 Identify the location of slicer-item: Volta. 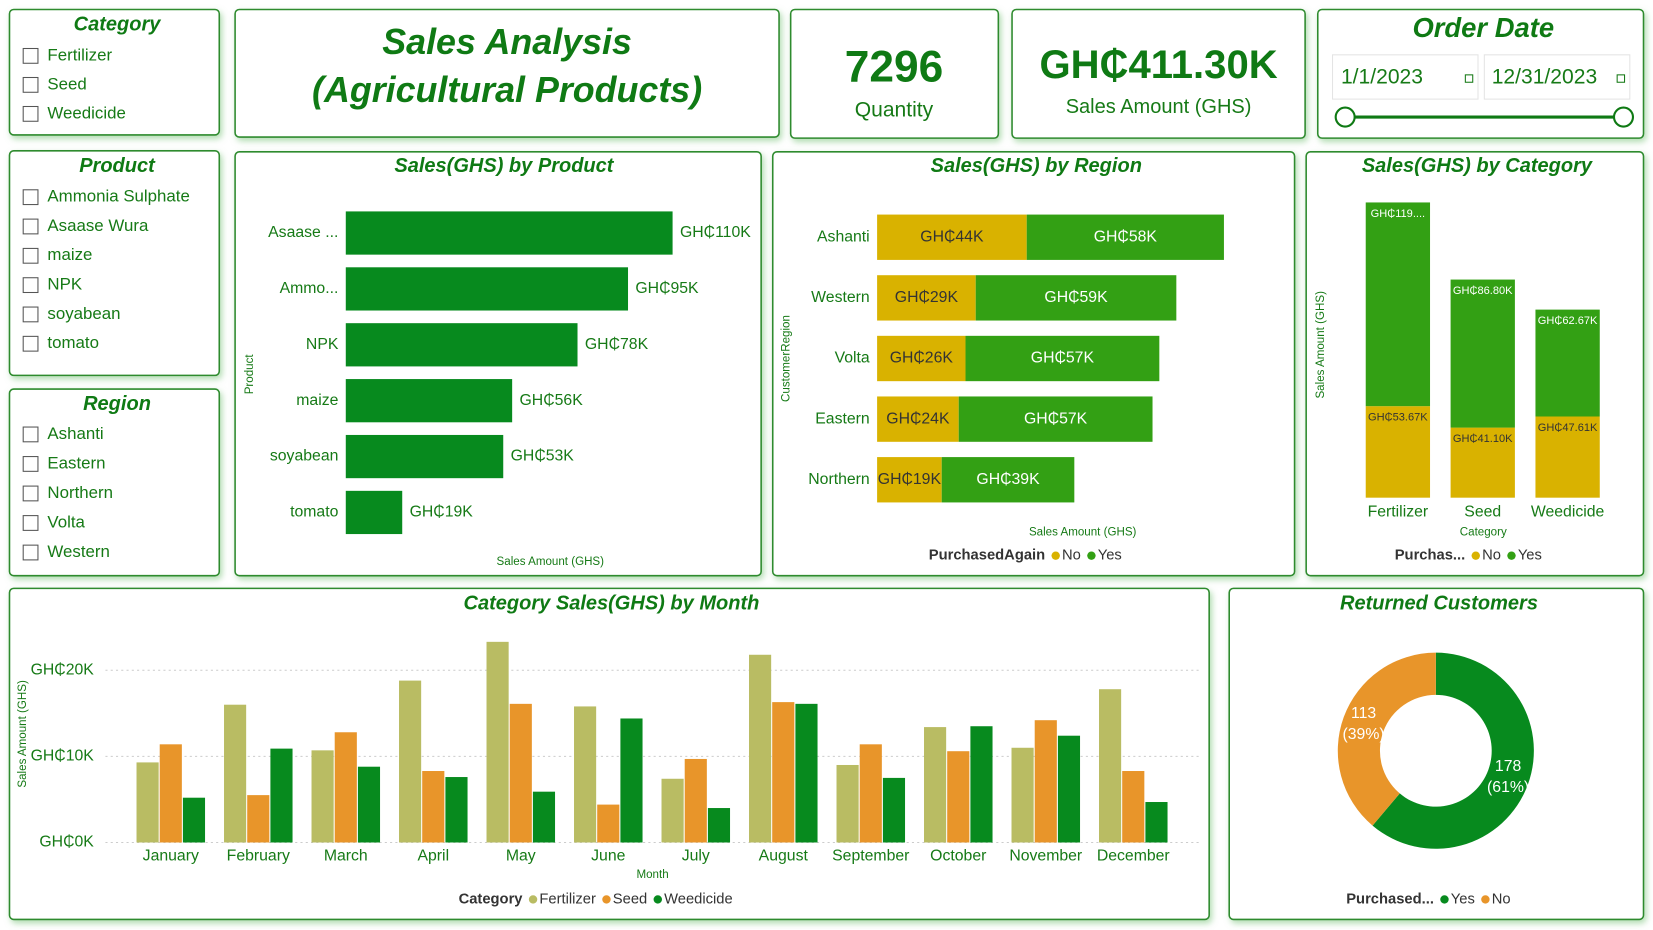
(66, 521).